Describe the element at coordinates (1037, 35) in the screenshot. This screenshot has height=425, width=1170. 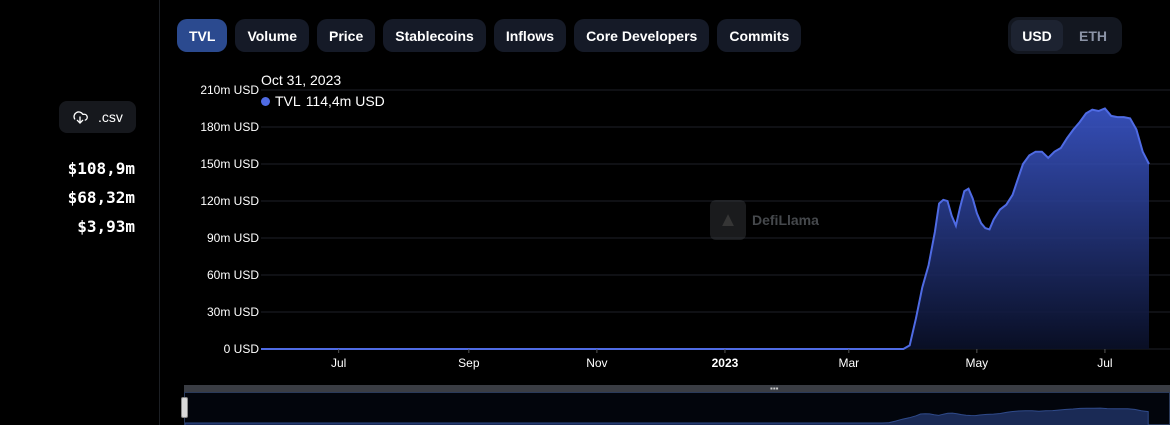
I see `currency-usd-button: USD` at that location.